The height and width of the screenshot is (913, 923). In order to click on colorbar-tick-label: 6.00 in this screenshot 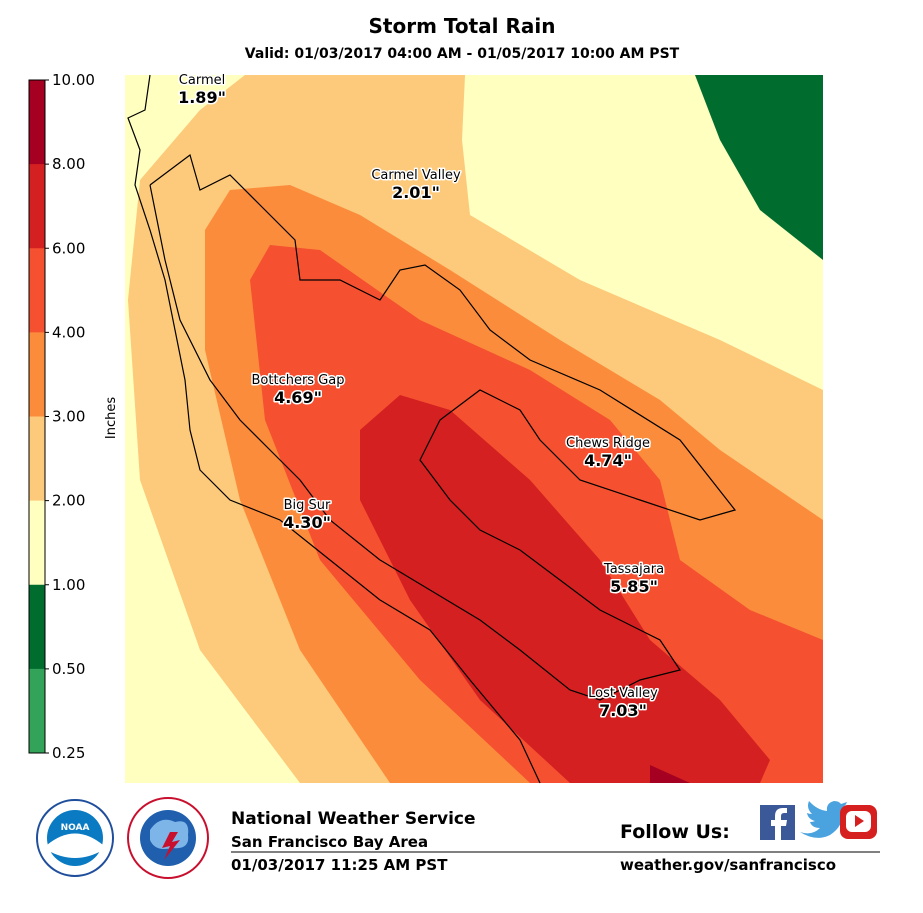, I will do `click(68, 248)`.